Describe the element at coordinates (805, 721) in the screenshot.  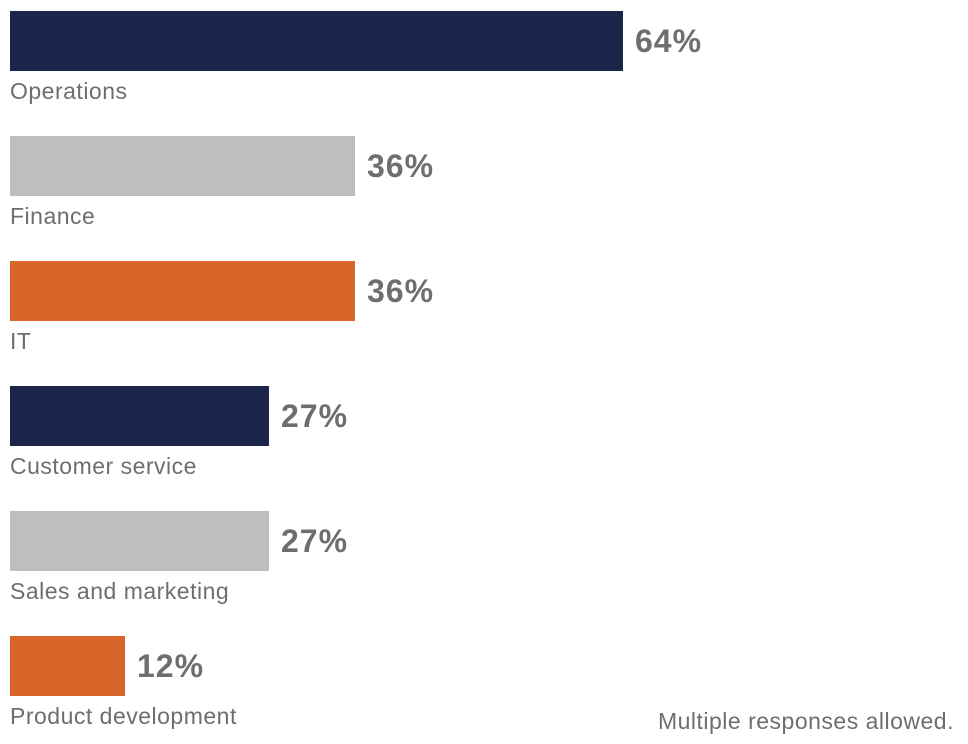
I see `chart-footnote: Multiple responses allowed.` at that location.